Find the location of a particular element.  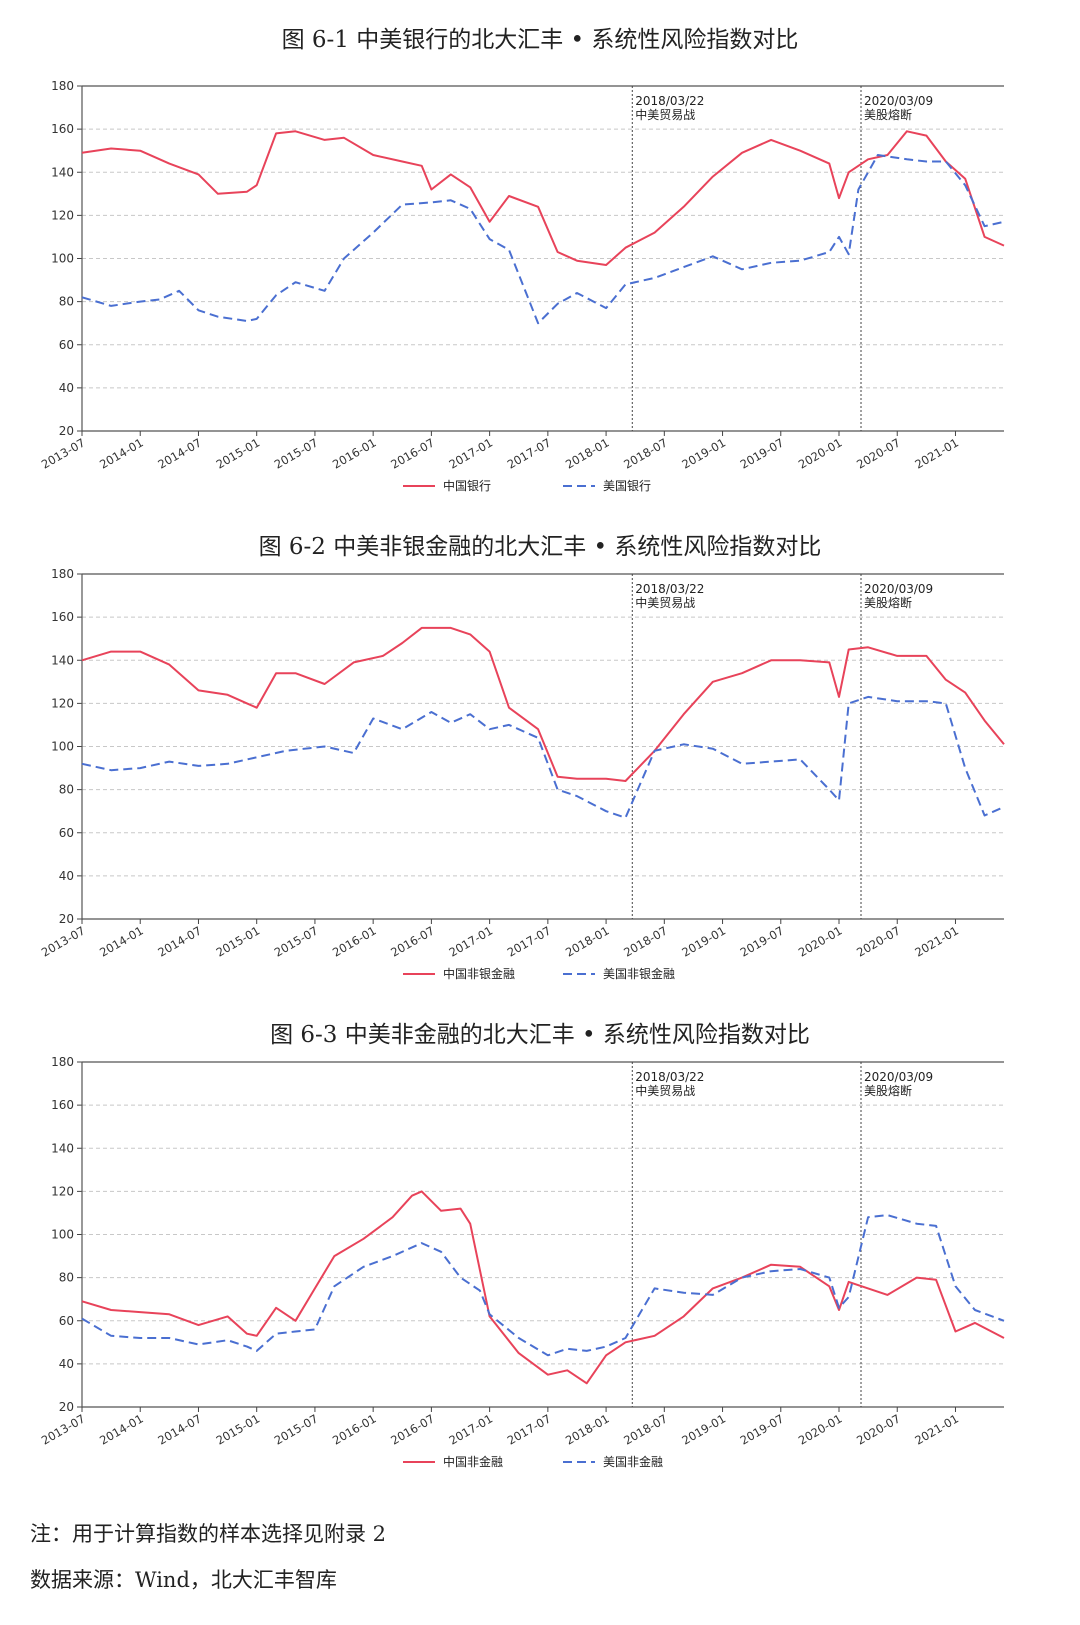

sample-note: 注：用于计算指数的样本选择见附录 2 is located at coordinates (208, 1534).